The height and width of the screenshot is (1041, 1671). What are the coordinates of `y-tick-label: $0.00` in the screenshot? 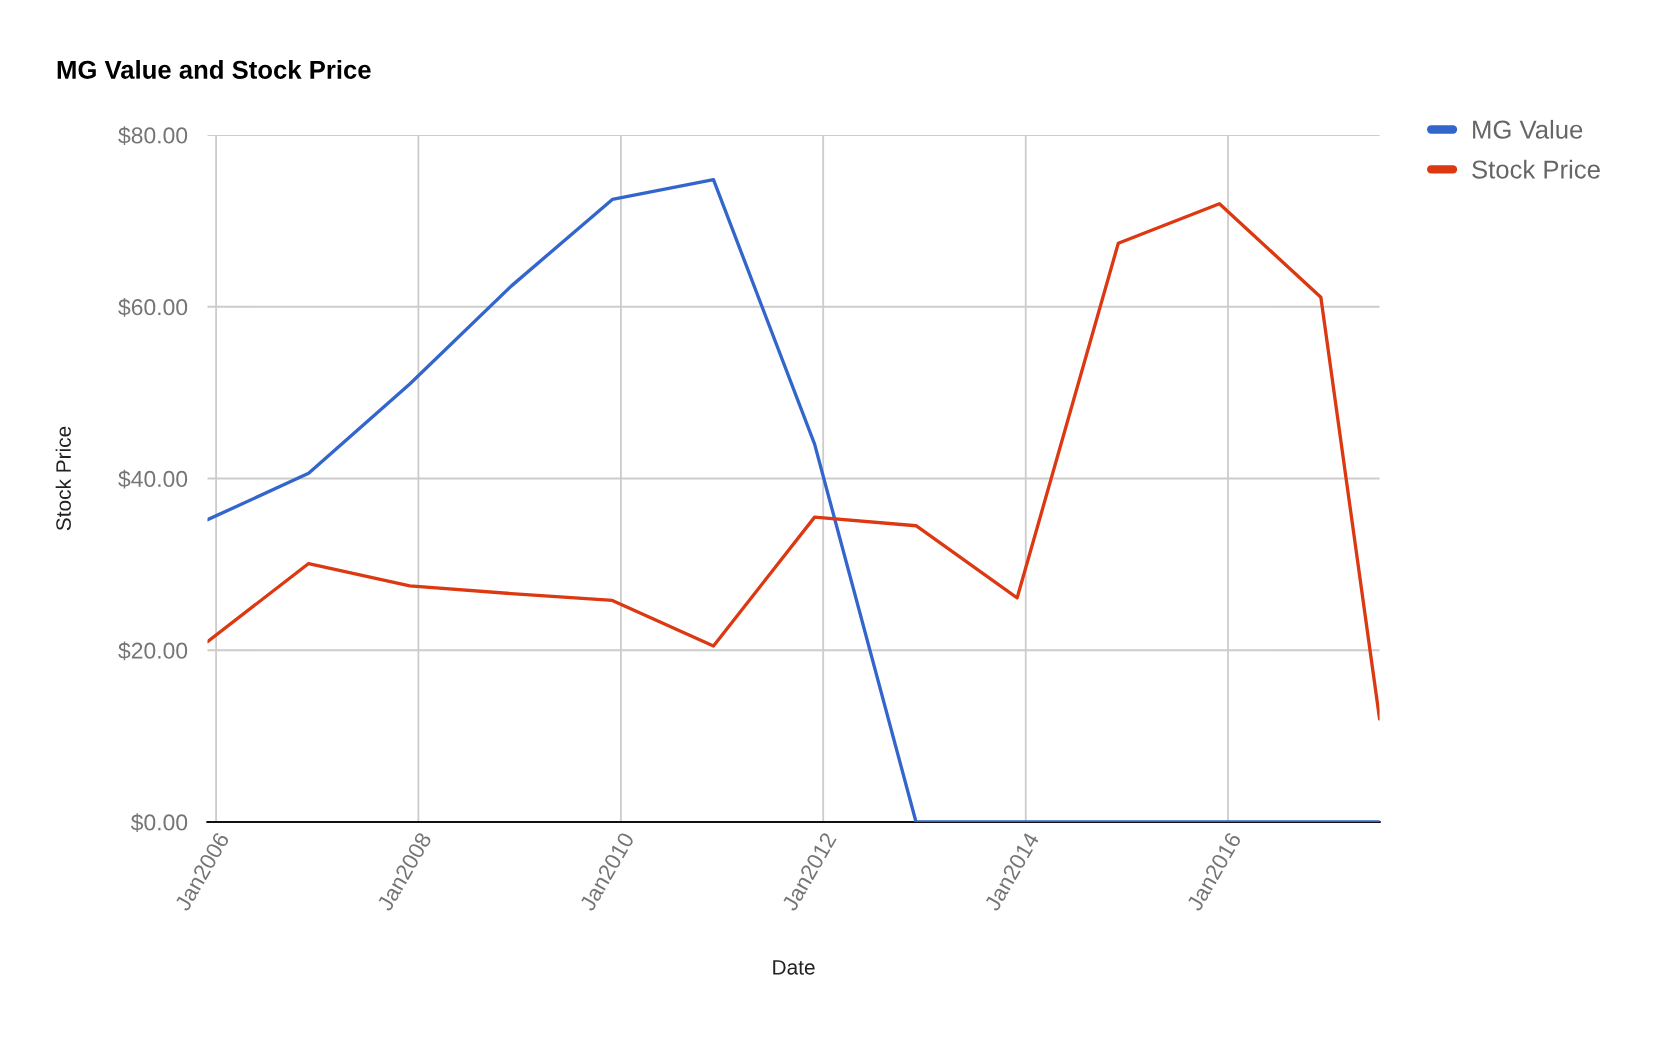 It's located at (159, 822).